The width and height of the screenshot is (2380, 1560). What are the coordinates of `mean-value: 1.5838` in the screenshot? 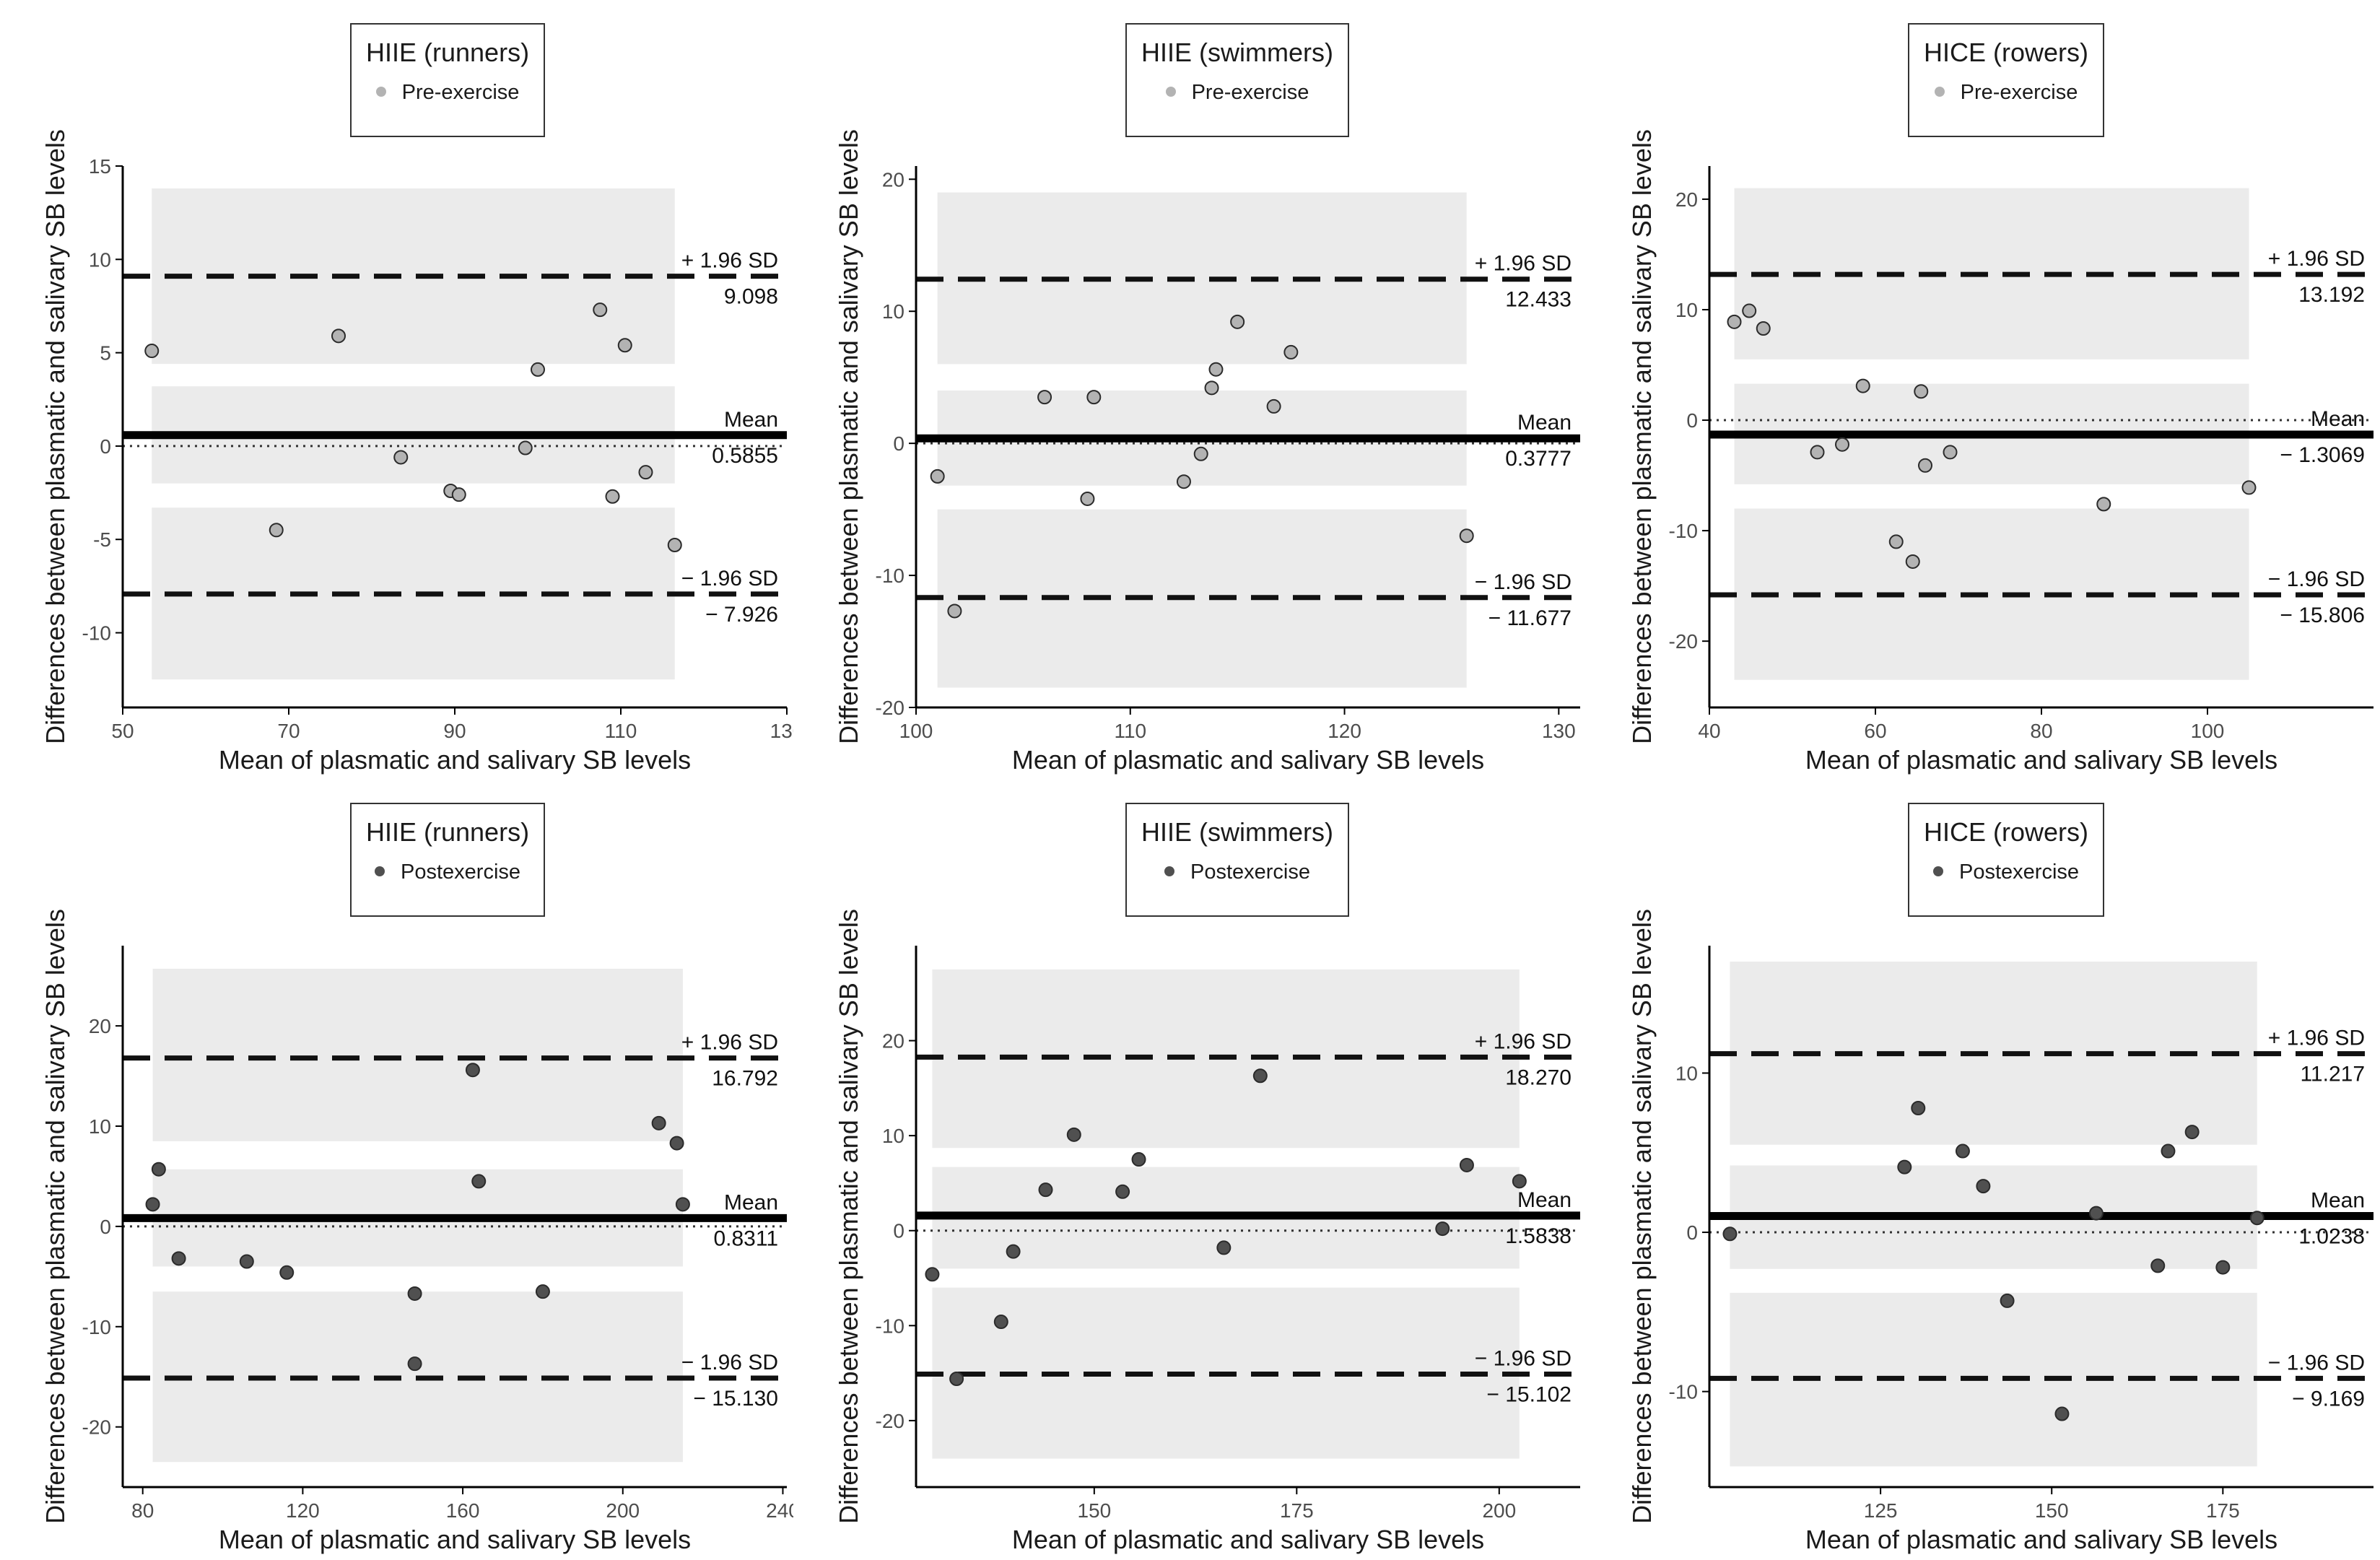 It's located at (1538, 1236).